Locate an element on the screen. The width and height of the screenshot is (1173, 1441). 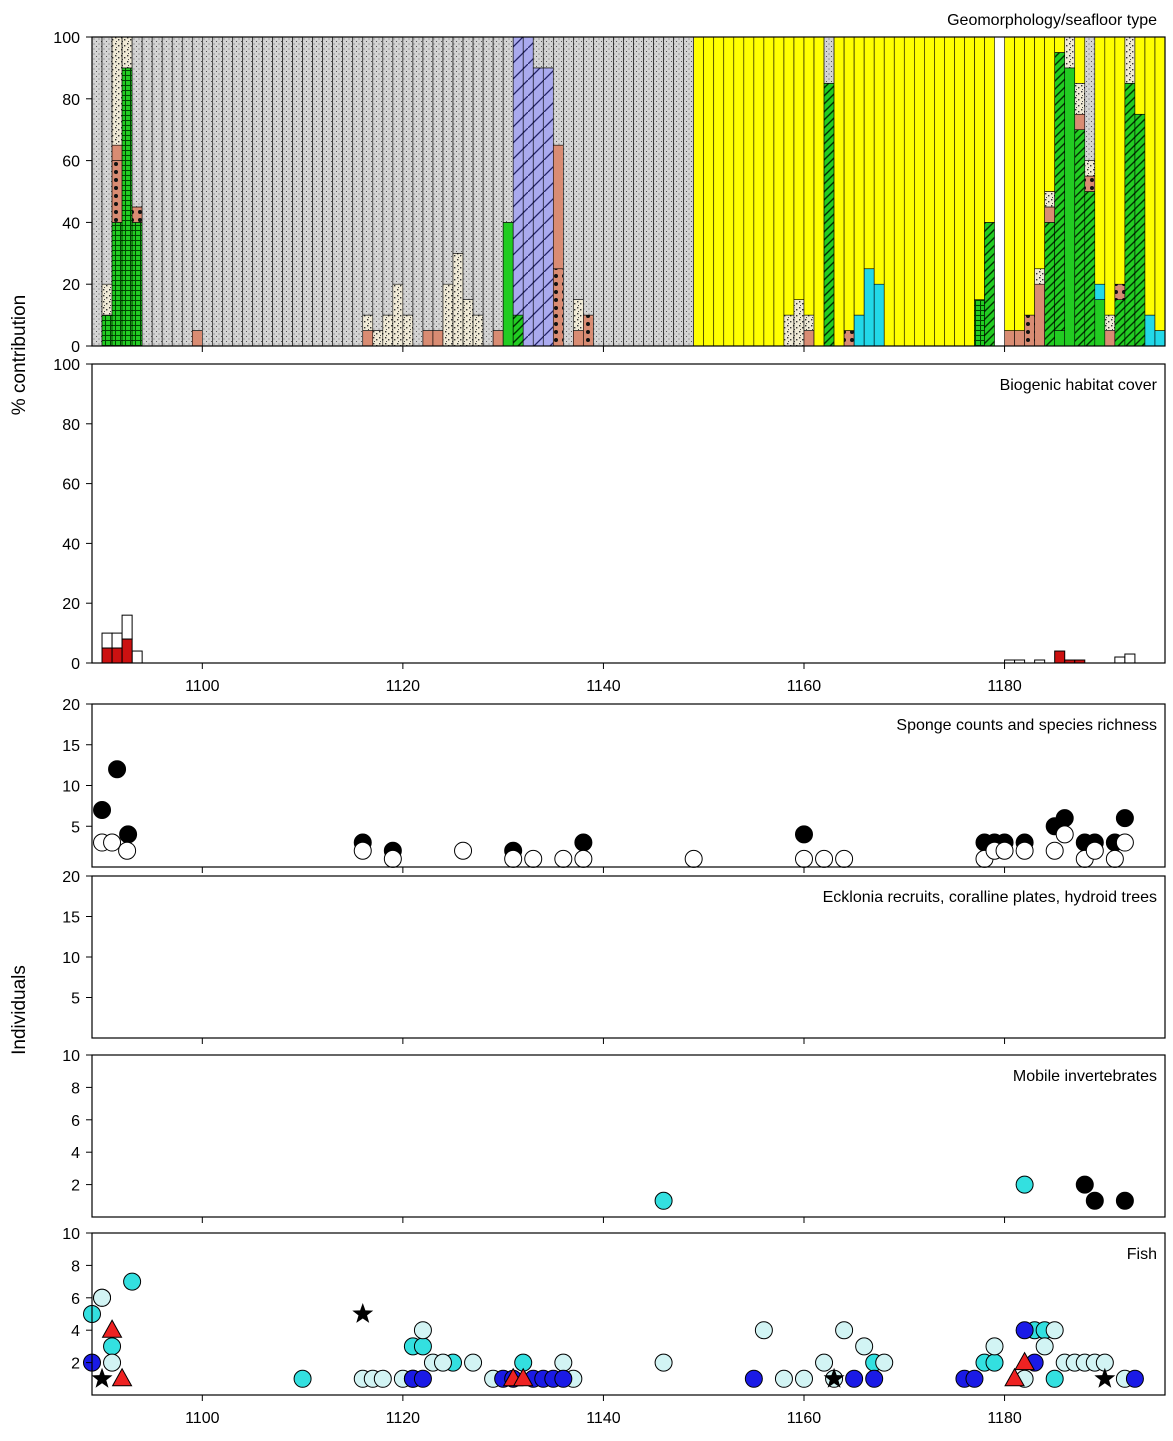
point-blue is located at coordinates (422, 1378).